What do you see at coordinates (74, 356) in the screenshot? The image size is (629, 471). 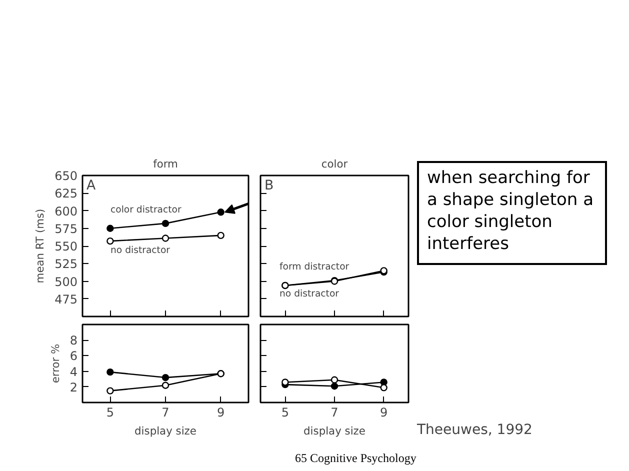 I see `y-tick-label: 6` at bounding box center [74, 356].